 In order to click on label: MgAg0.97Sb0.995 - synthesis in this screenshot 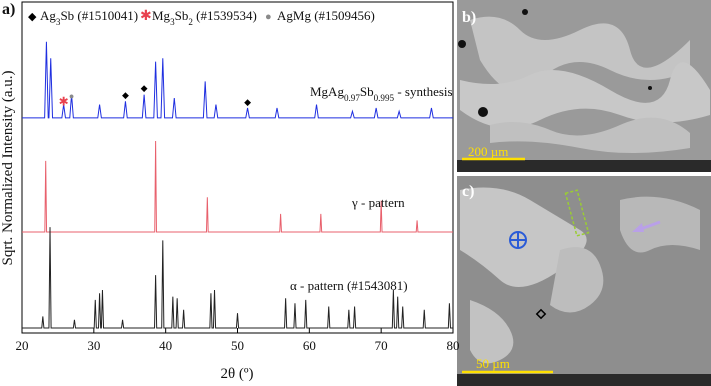, I will do `click(381, 93)`.